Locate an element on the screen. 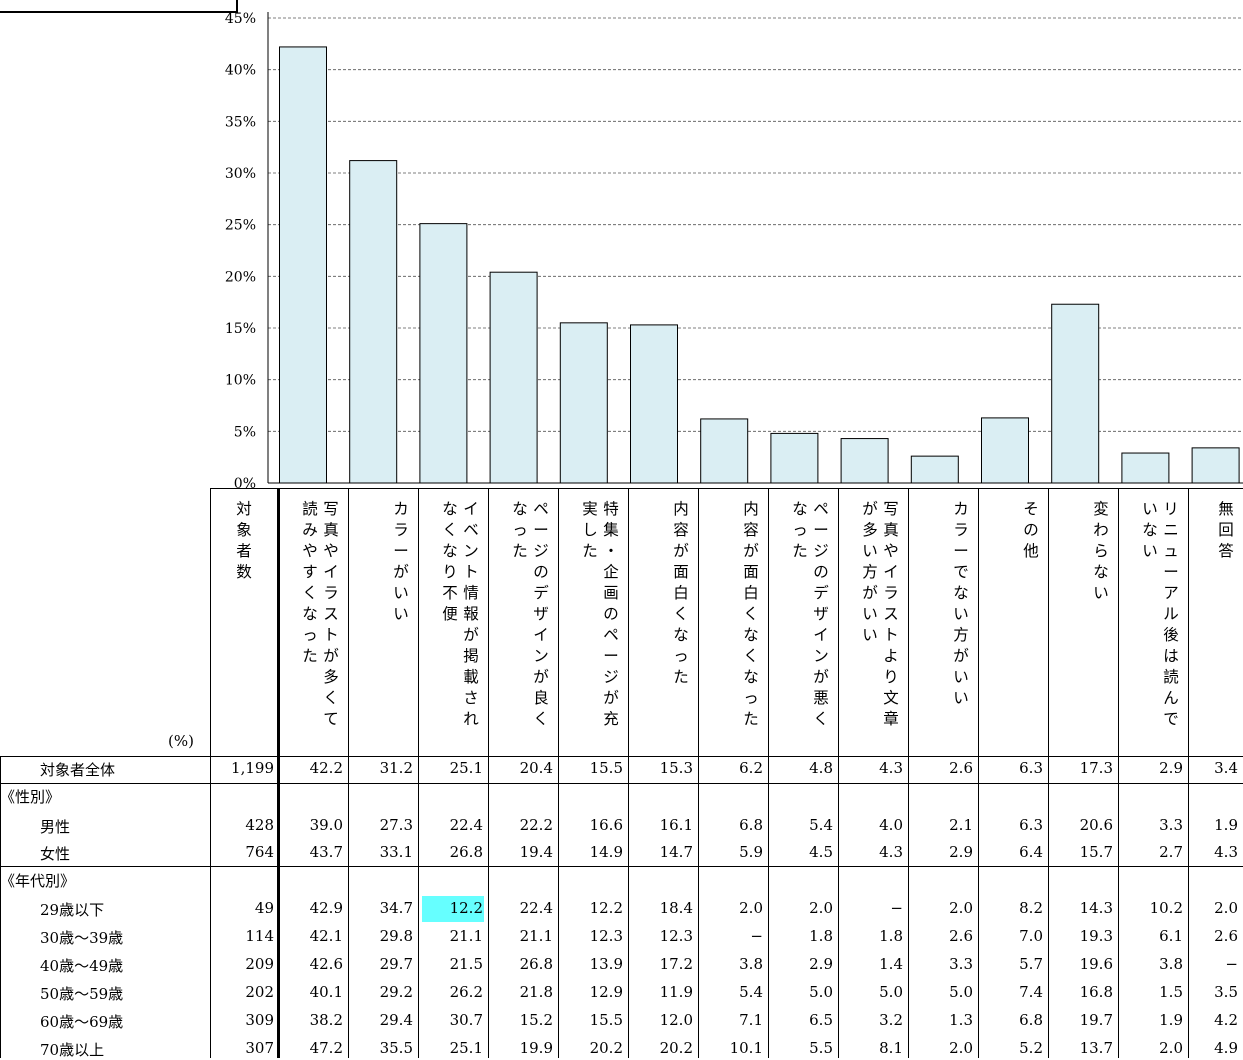  value-cell: 20.6 is located at coordinates (1096, 825).